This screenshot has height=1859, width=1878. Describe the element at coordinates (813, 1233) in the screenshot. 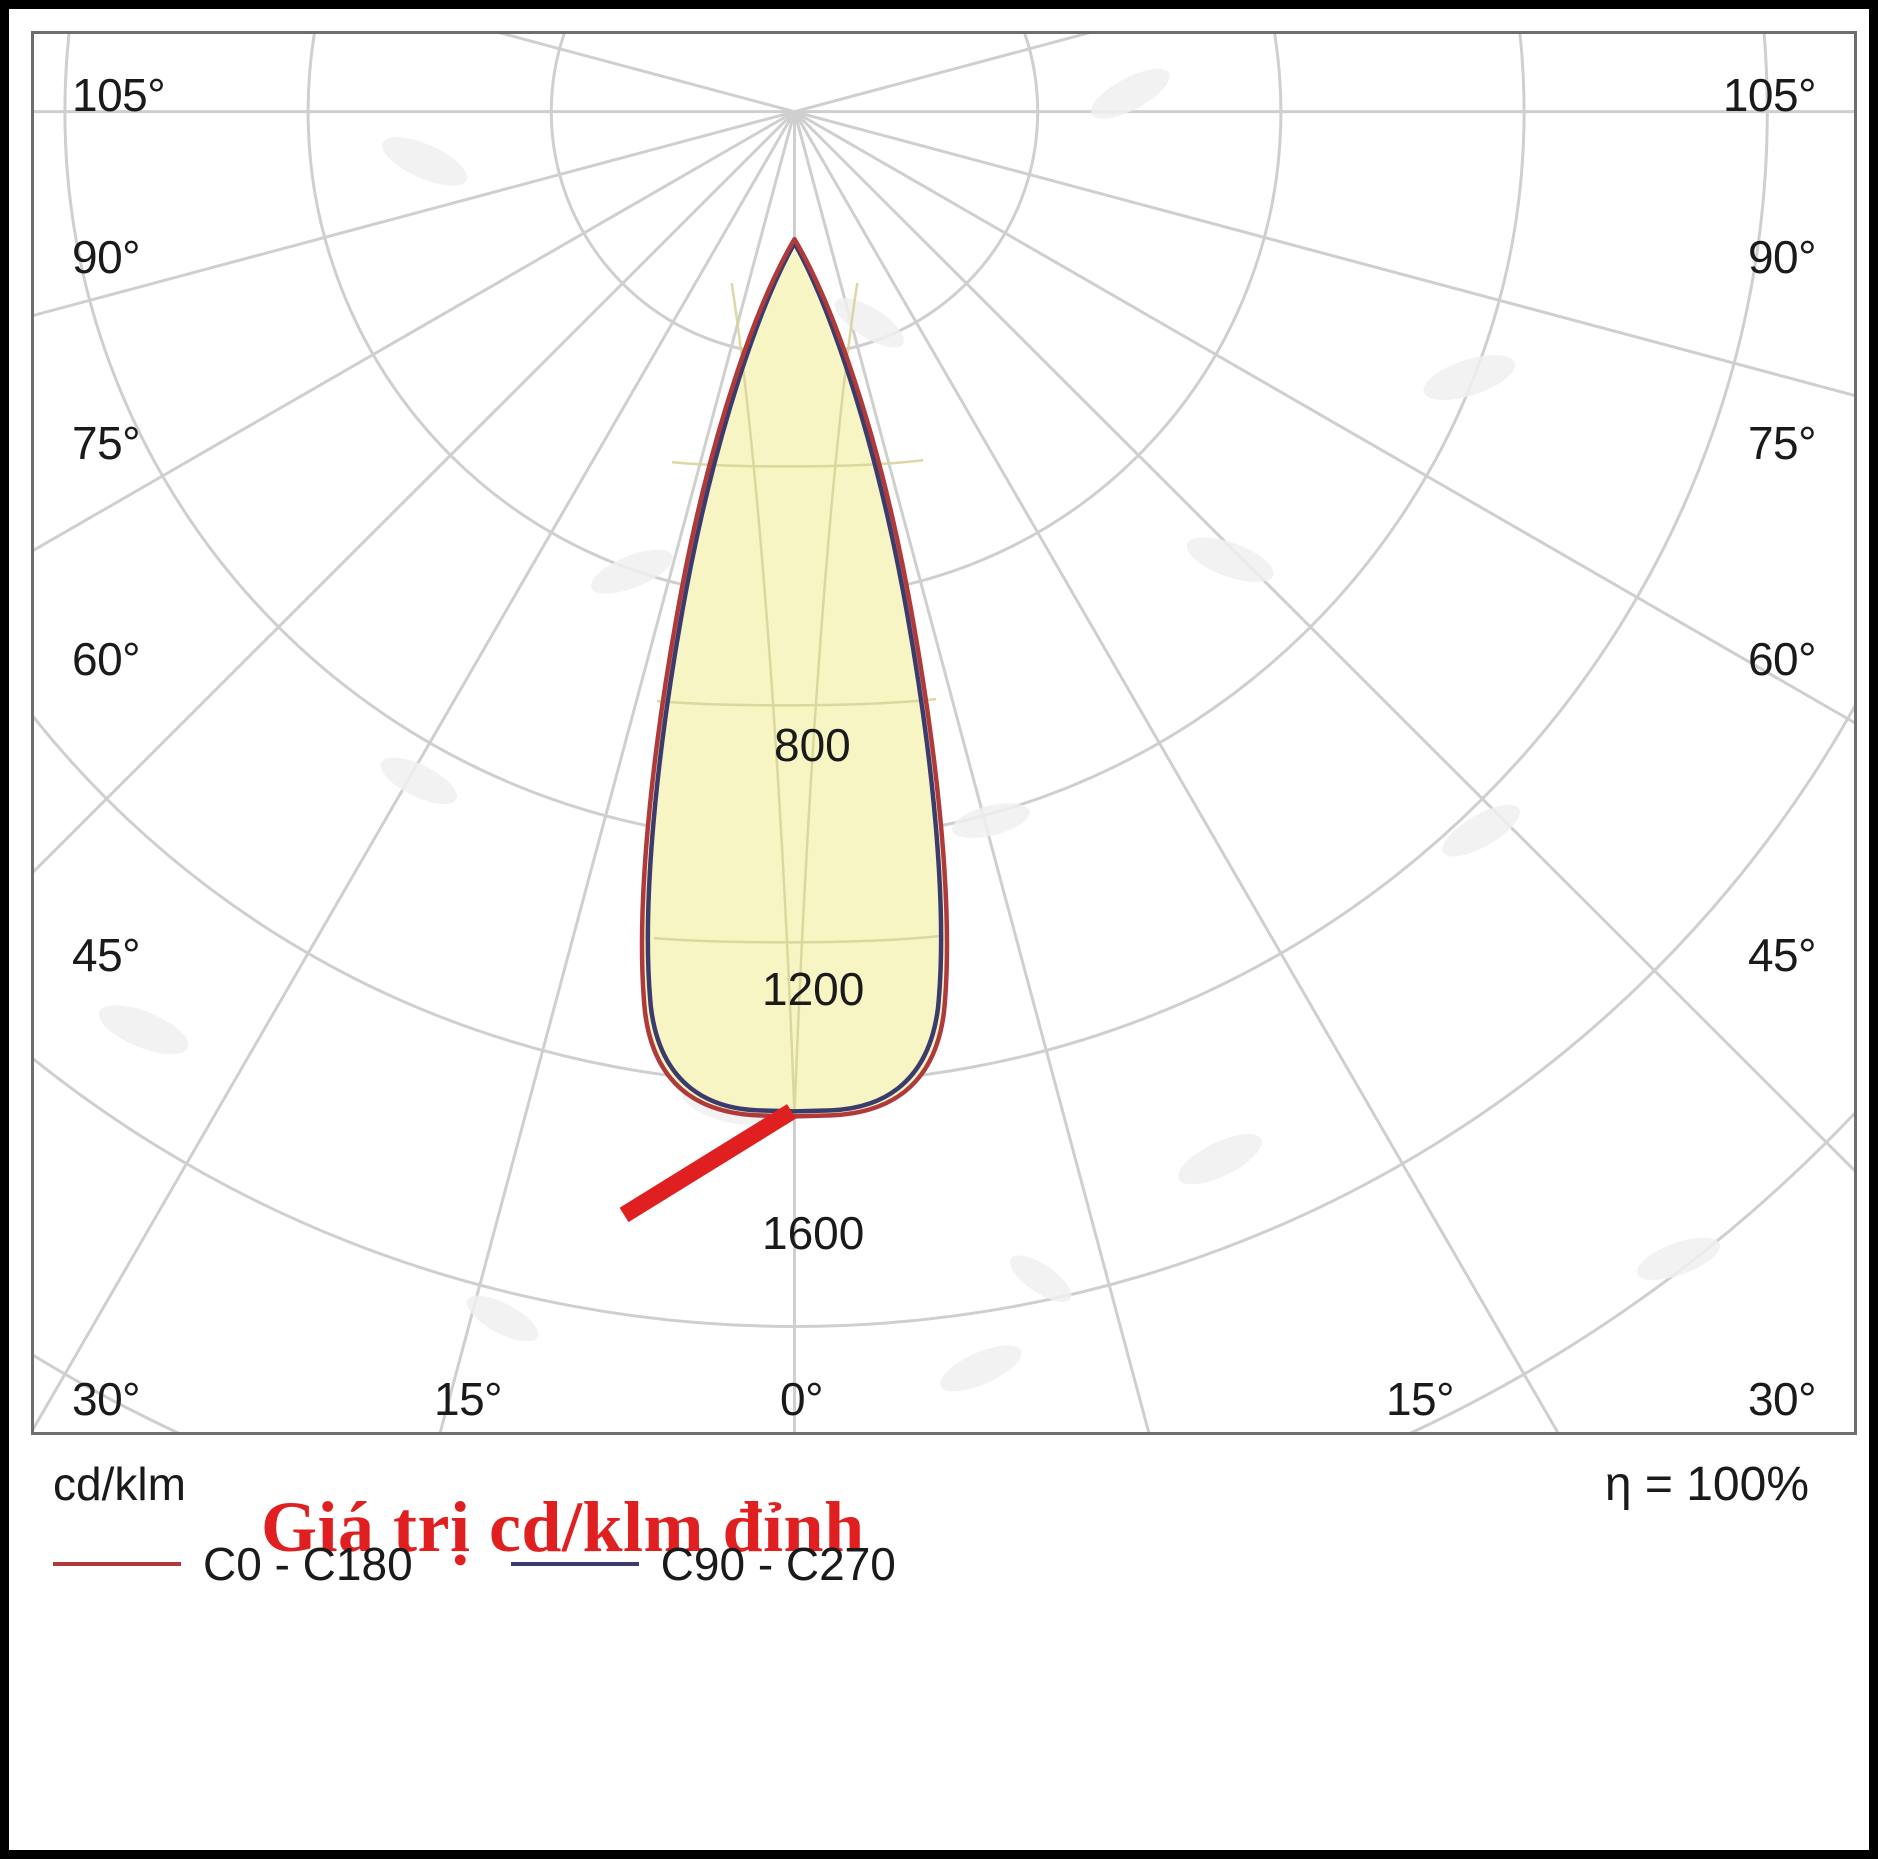

I see `radial-label-1600: 1600` at that location.